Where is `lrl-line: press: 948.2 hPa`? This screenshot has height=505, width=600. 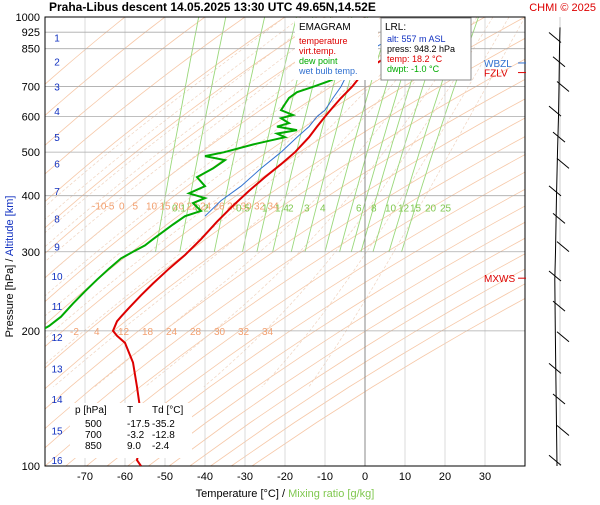 lrl-line: press: 948.2 hPa is located at coordinates (421, 49).